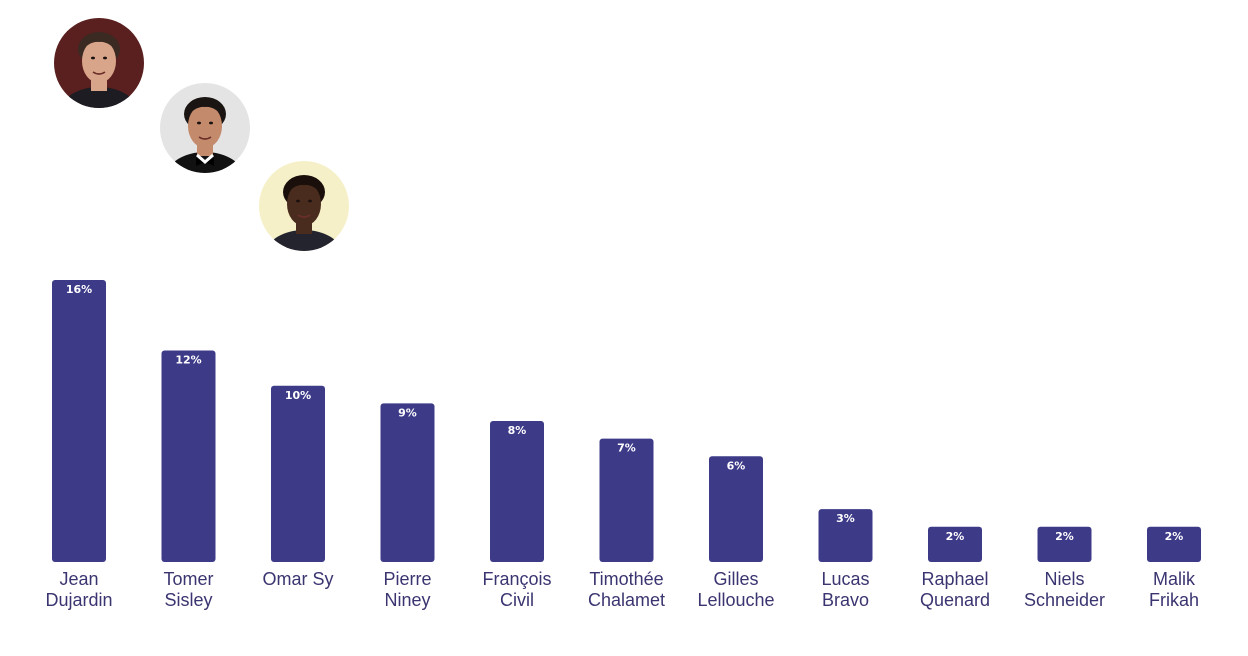  What do you see at coordinates (845, 579) in the screenshot?
I see `category-label: Lucas` at bounding box center [845, 579].